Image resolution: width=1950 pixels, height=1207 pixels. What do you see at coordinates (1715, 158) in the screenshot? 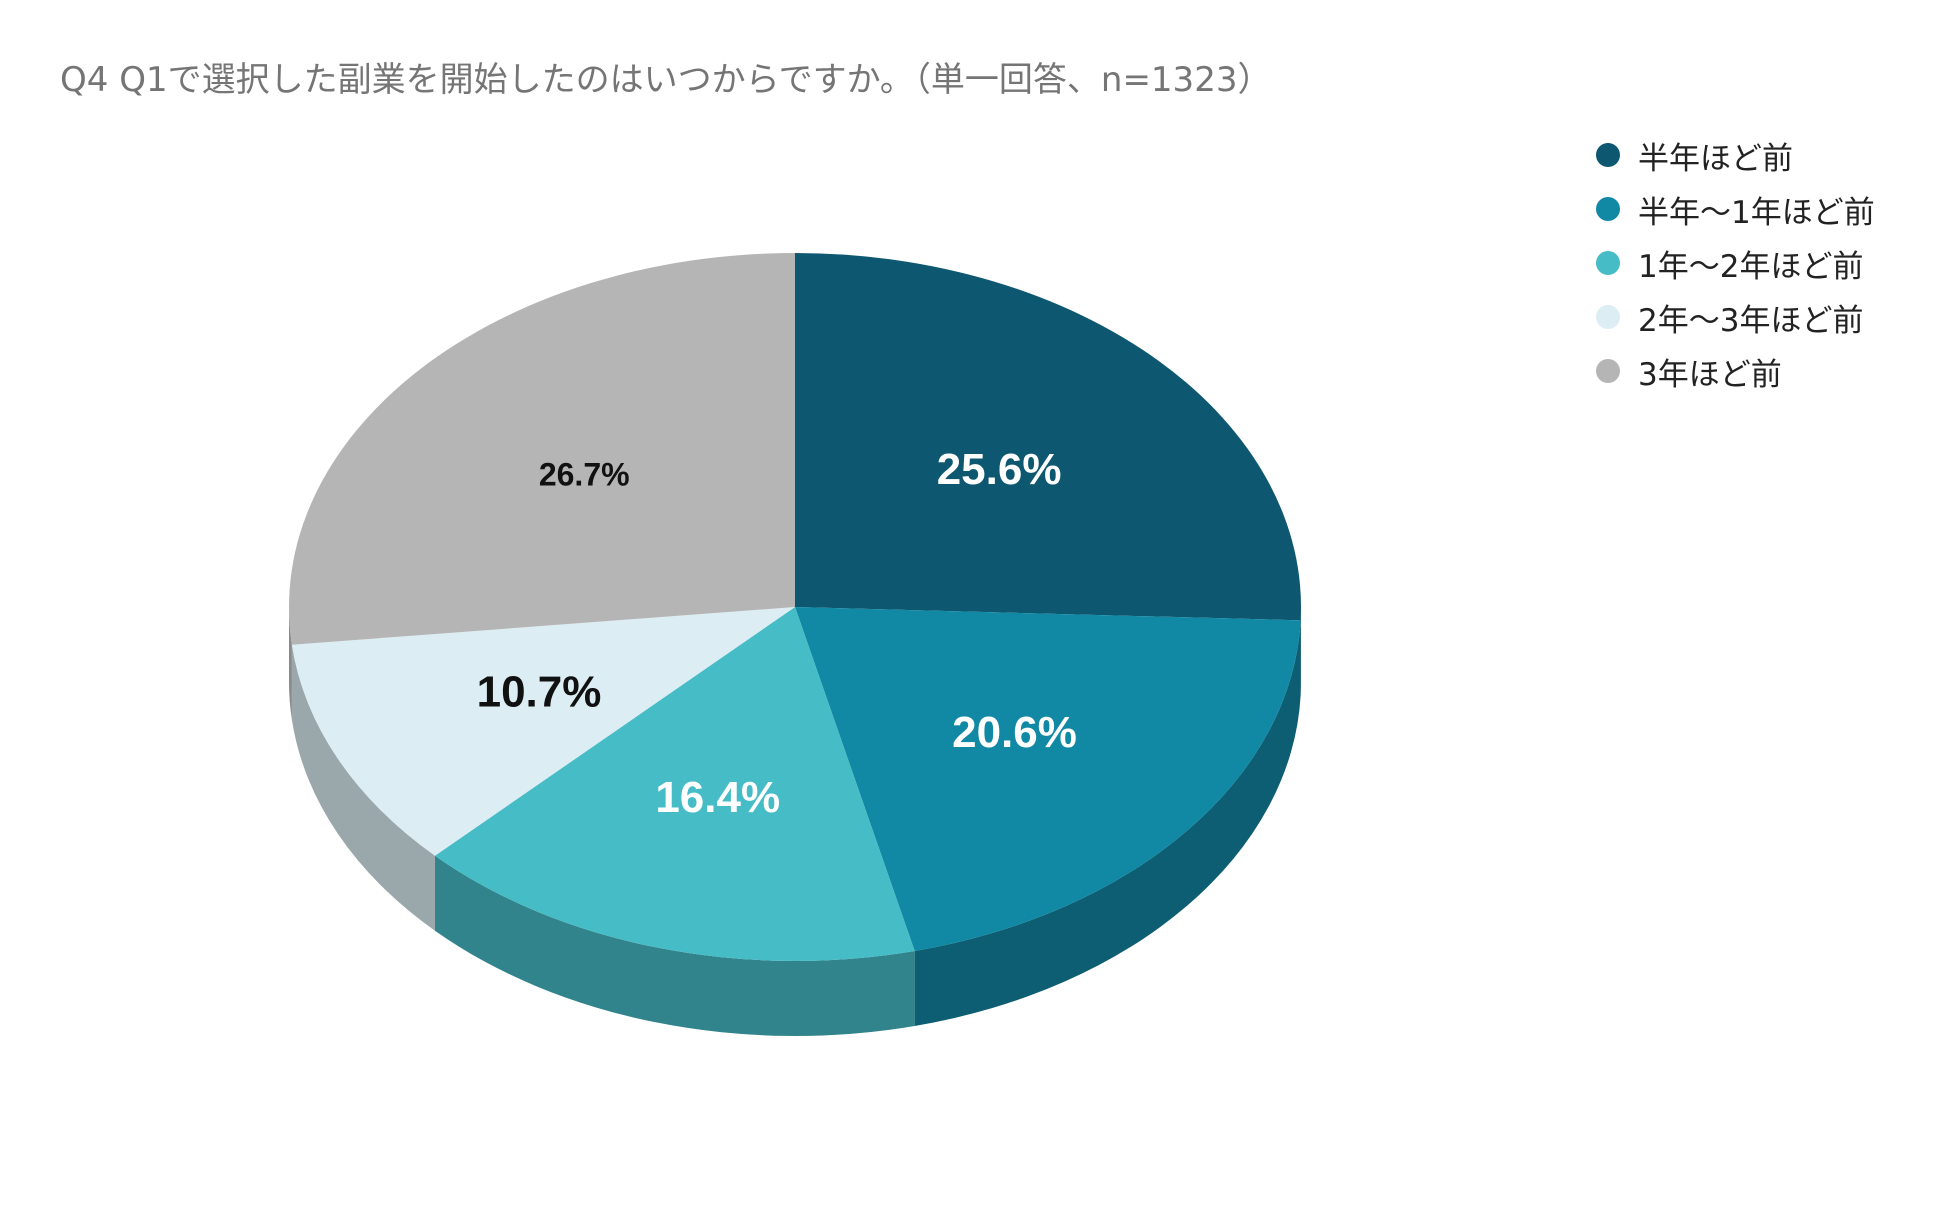
I see `legend-label: 半年ほど前` at bounding box center [1715, 158].